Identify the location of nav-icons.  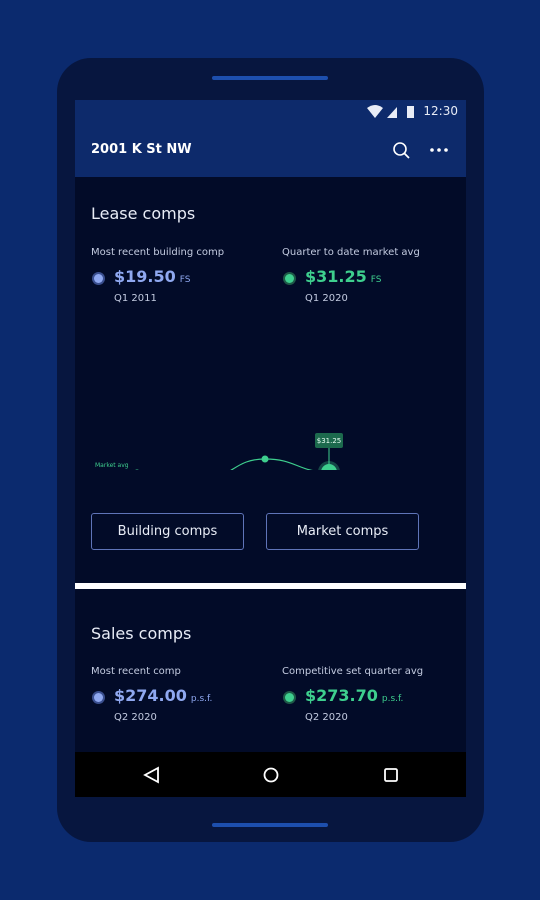
(270, 774).